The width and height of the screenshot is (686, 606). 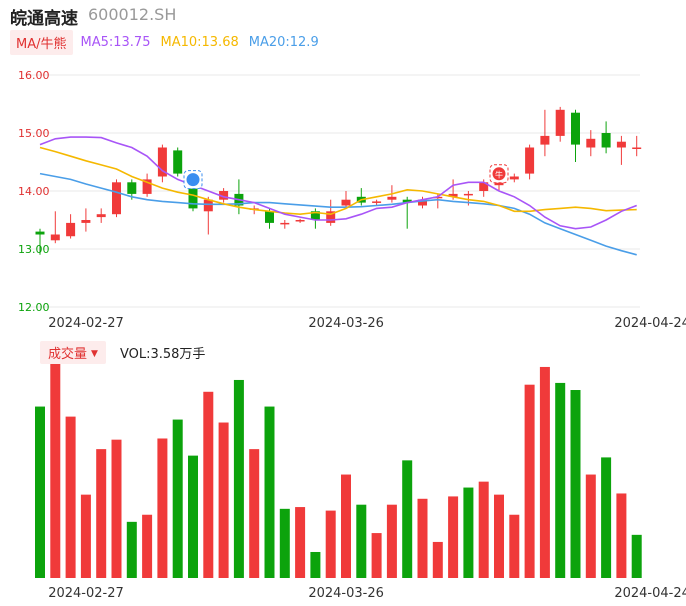 I want to click on marker-dot, so click(x=499, y=174).